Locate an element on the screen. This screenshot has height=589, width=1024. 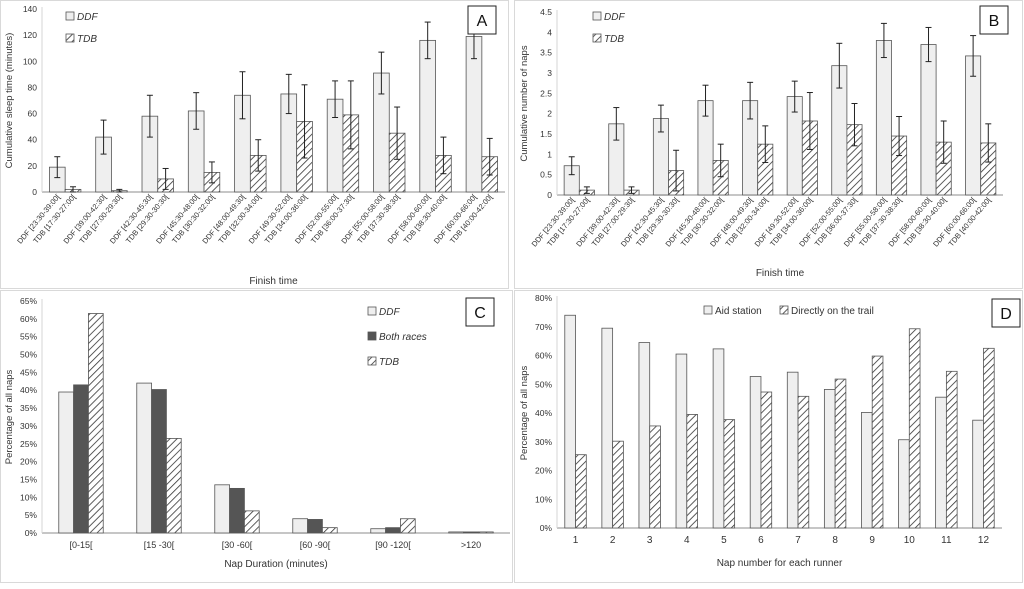
panel-letter: A is located at coordinates (482, 21).